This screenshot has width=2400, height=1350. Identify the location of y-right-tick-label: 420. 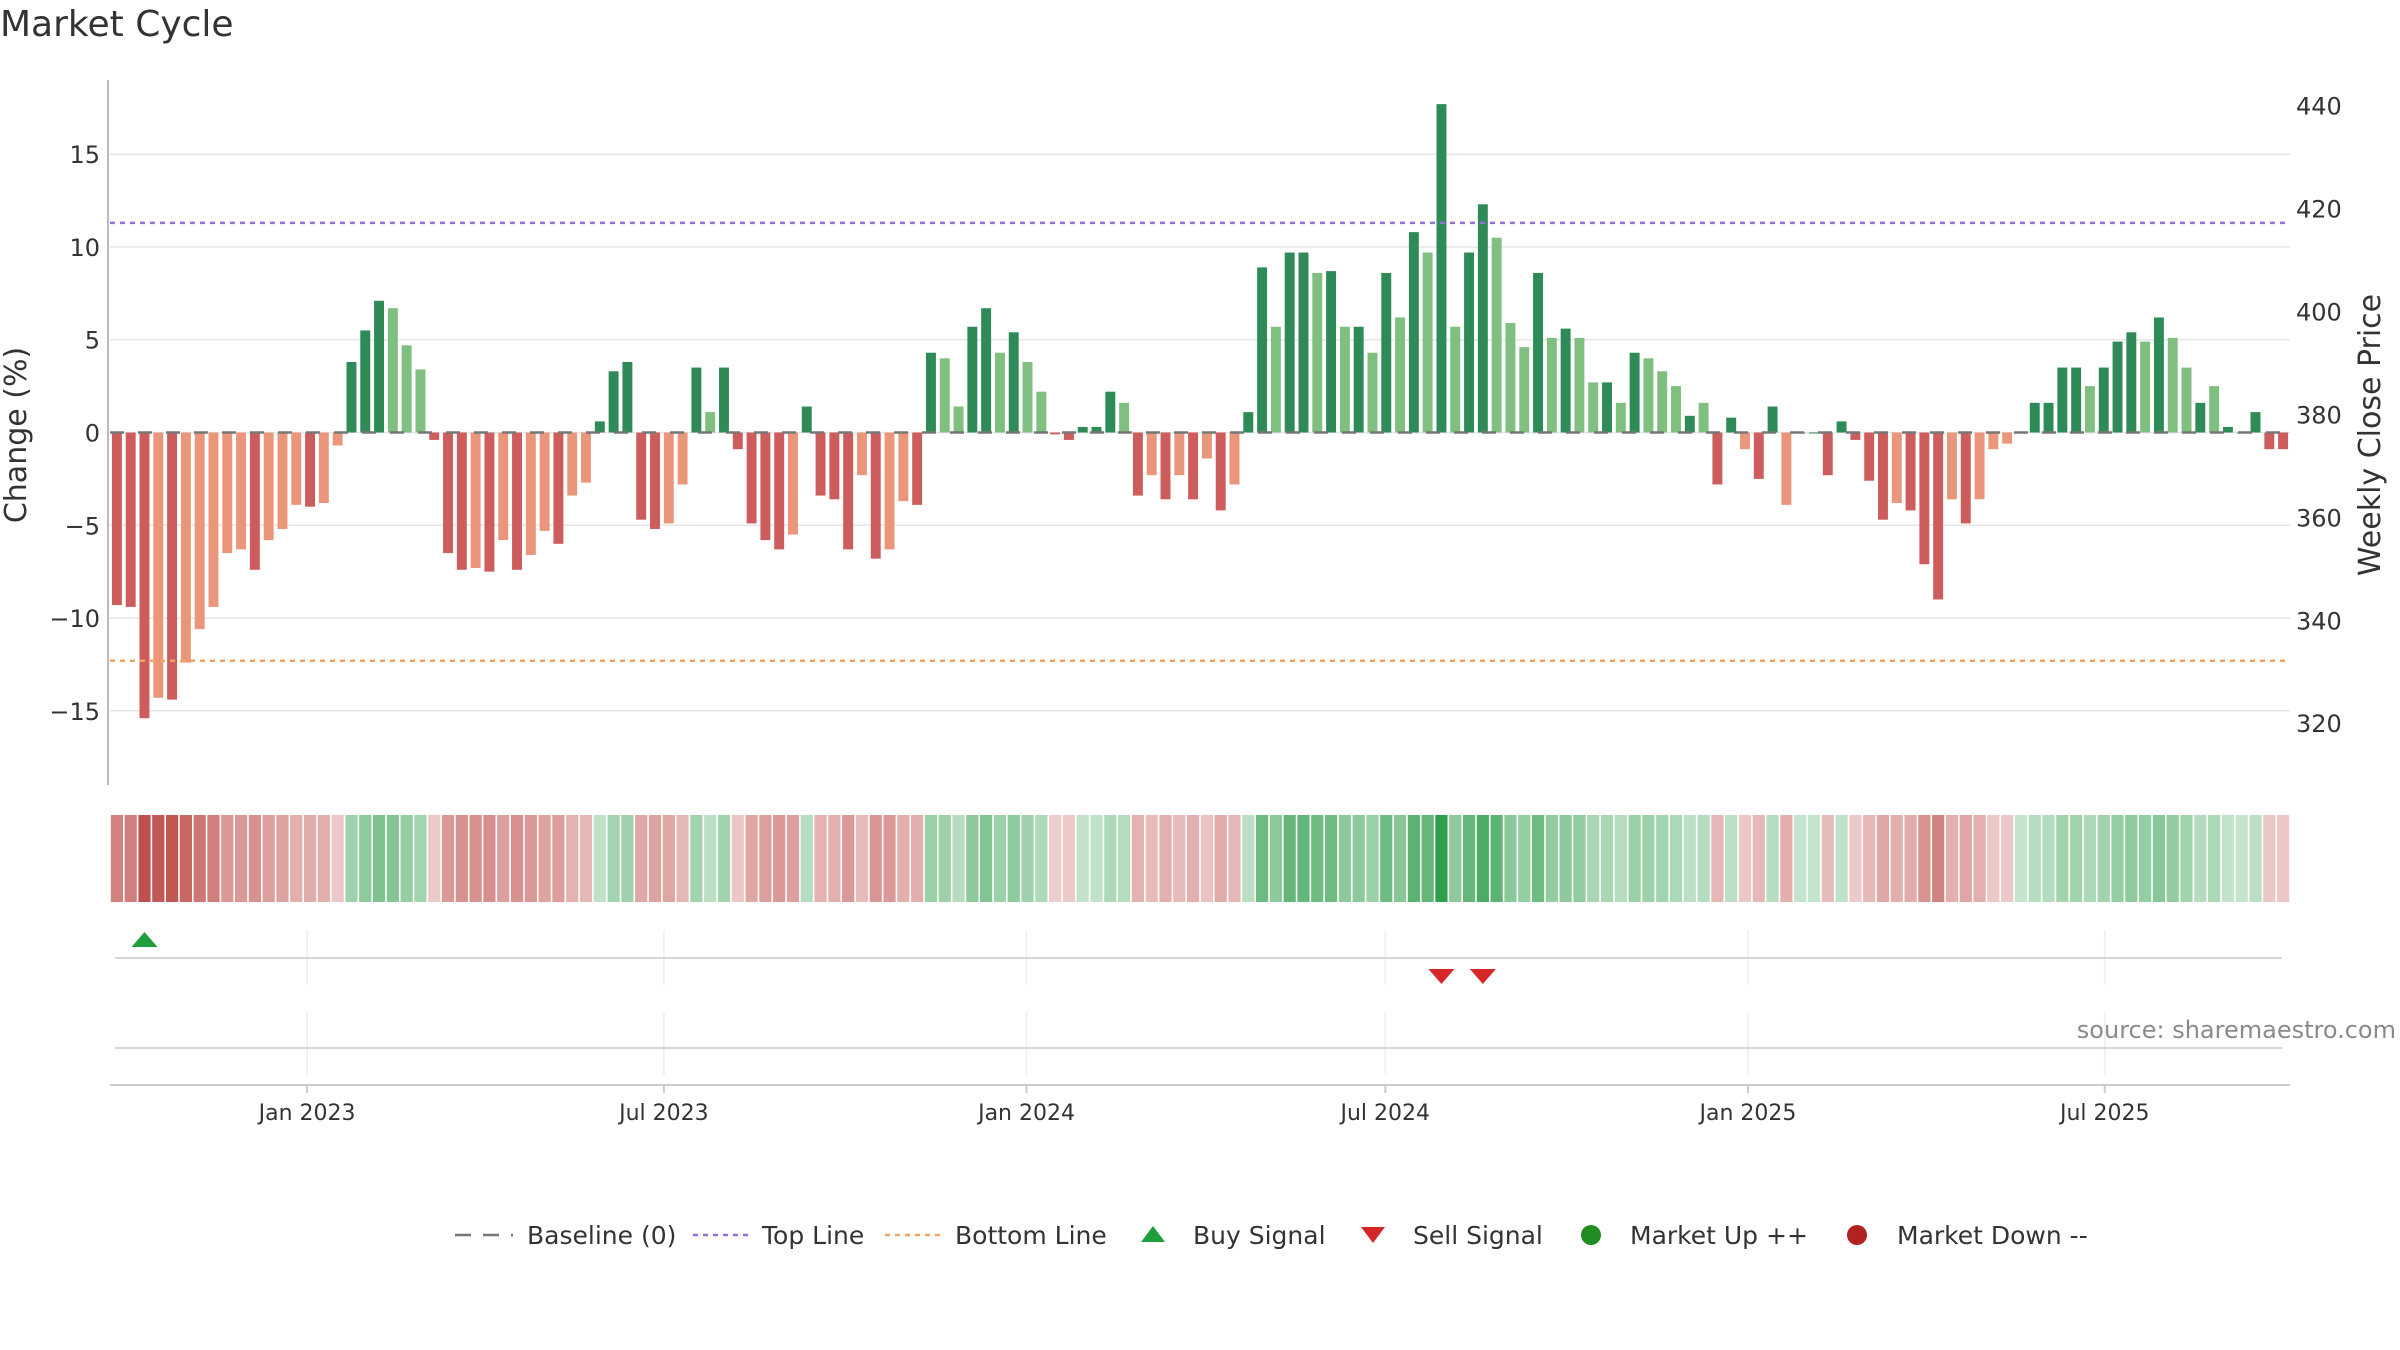
(2319, 210).